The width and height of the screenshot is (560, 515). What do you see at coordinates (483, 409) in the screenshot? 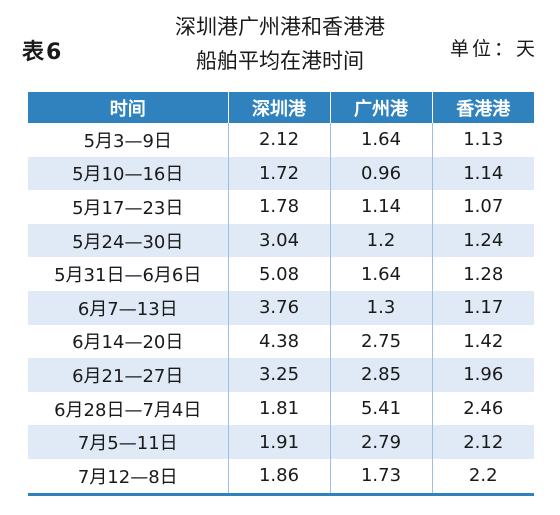
I see `hongkong-cell: 2.46` at bounding box center [483, 409].